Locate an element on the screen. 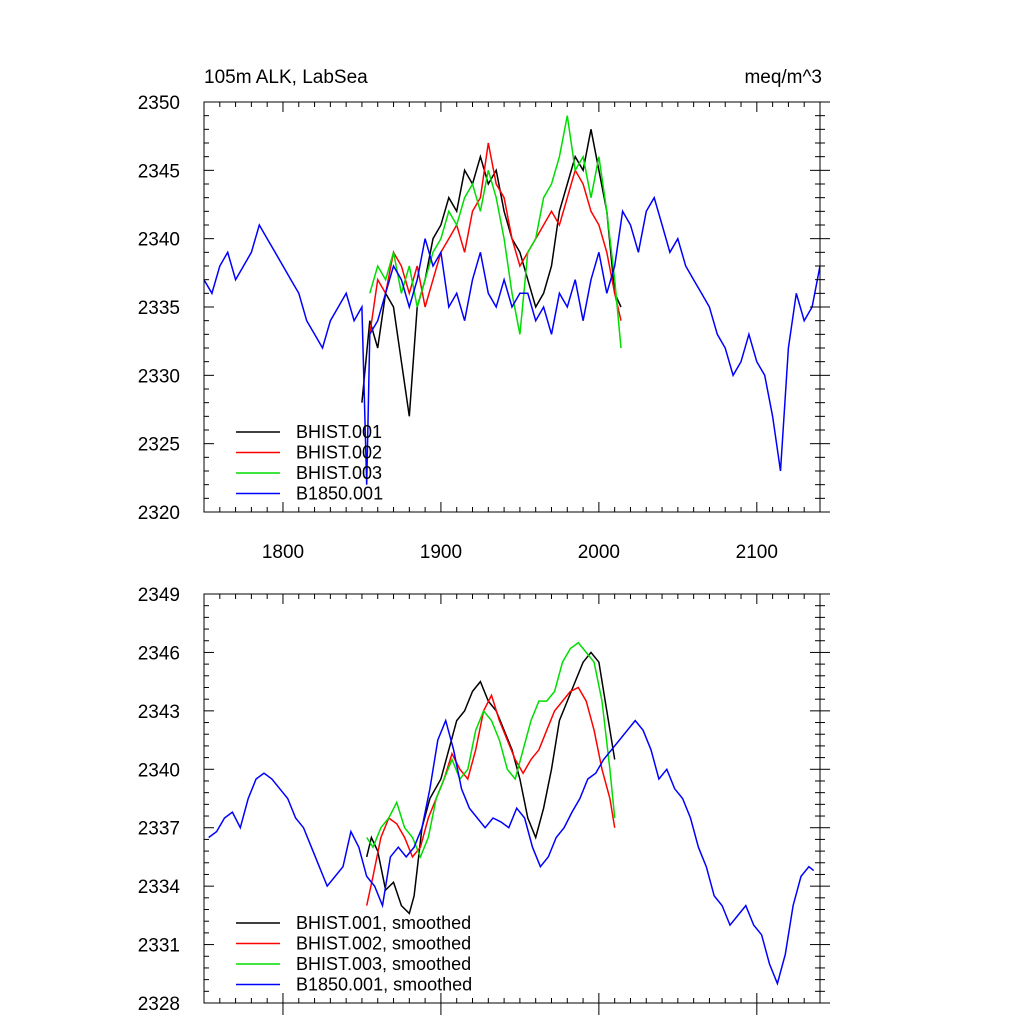 This screenshot has width=1024, height=1024. y-tick-label: 2334 is located at coordinates (159, 887).